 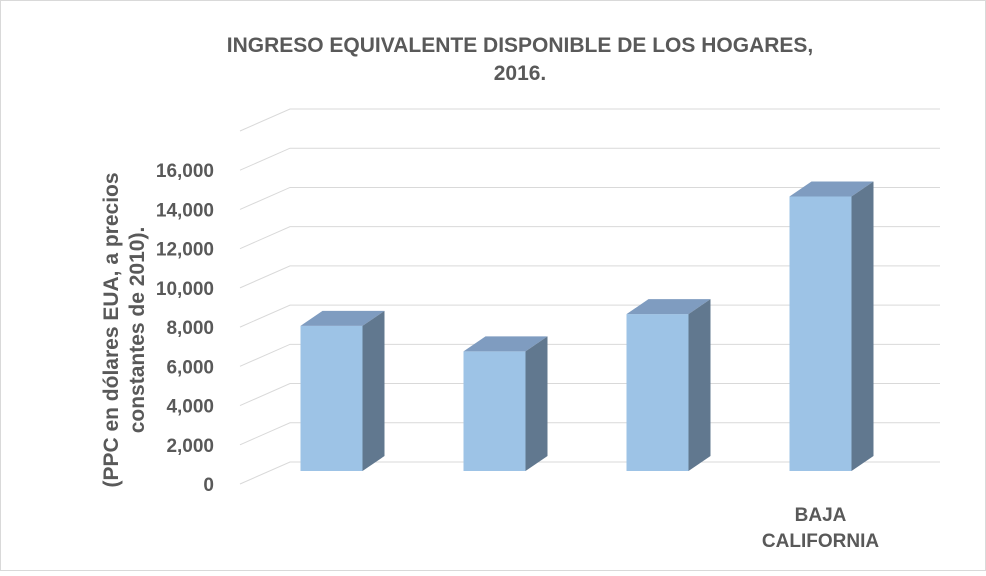 What do you see at coordinates (185, 171) in the screenshot?
I see `y-tick-label: 16,000` at bounding box center [185, 171].